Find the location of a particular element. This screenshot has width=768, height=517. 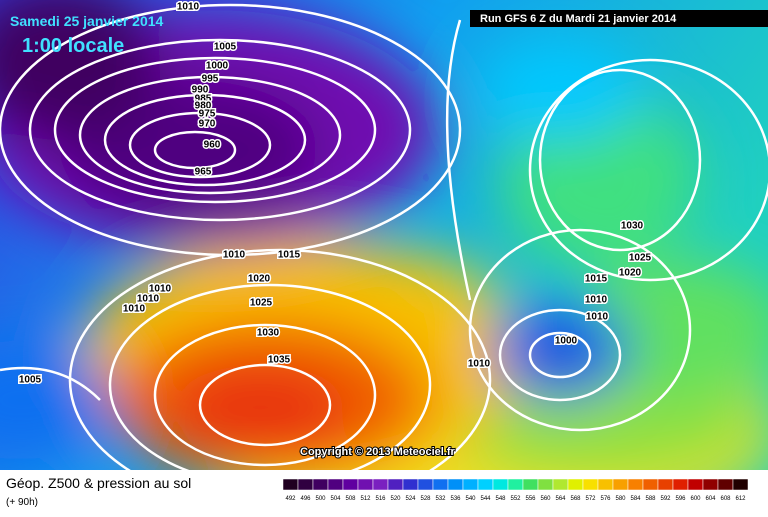

copyright: Copyright © 2013 Meteociel.fr is located at coordinates (378, 452).